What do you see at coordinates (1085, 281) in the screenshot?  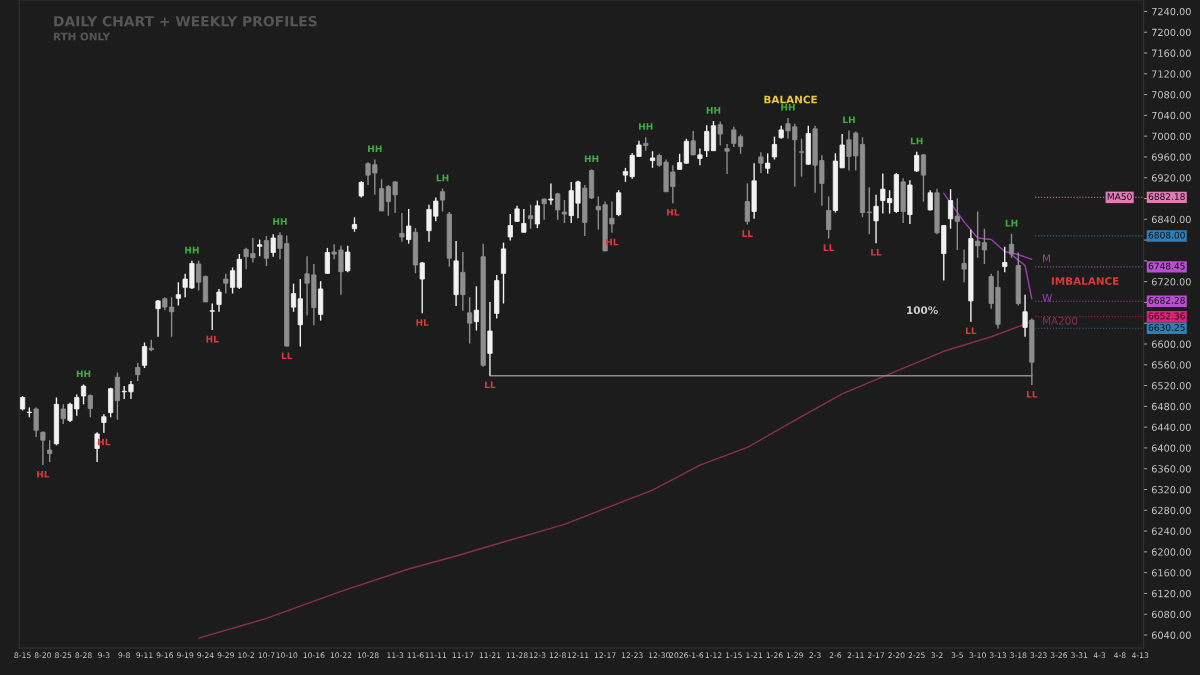 I see `annotation: IMBALANCE` at bounding box center [1085, 281].